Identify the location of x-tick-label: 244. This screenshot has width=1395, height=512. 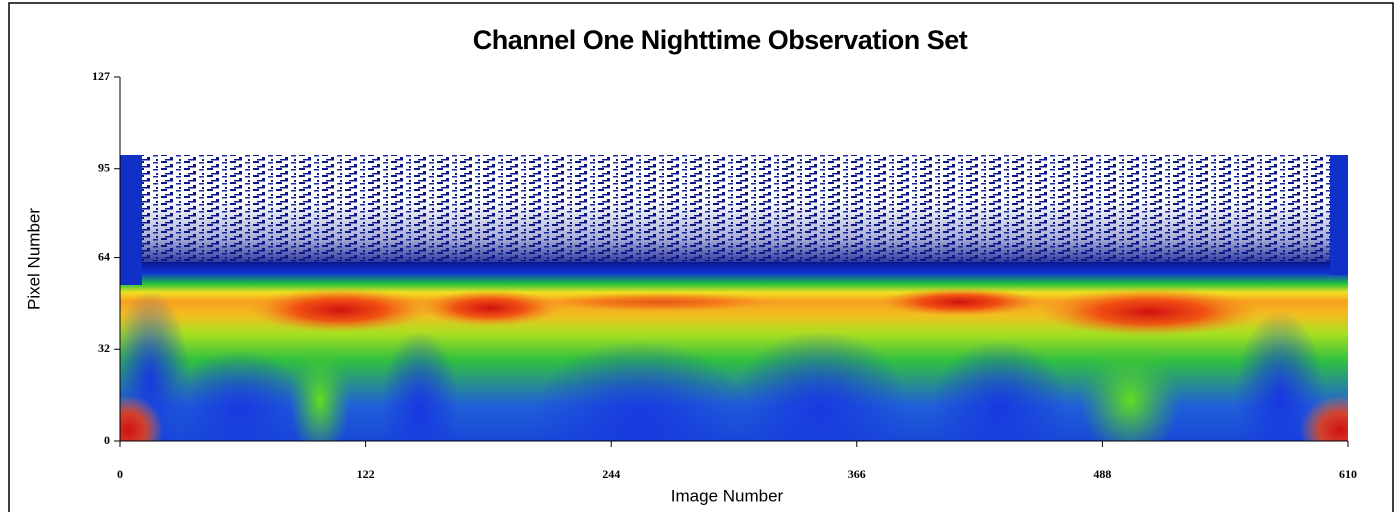
(611, 474).